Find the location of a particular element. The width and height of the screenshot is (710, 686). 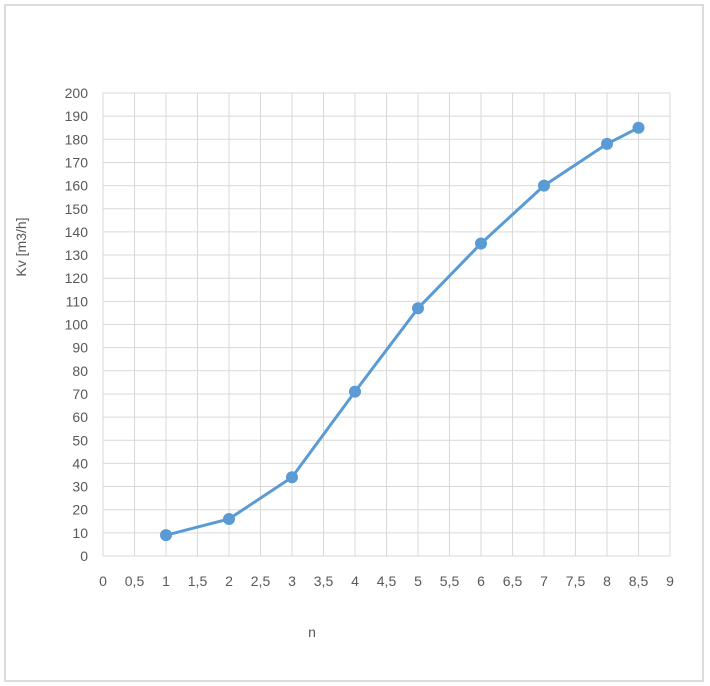

x-tick-label: 4 is located at coordinates (355, 581).